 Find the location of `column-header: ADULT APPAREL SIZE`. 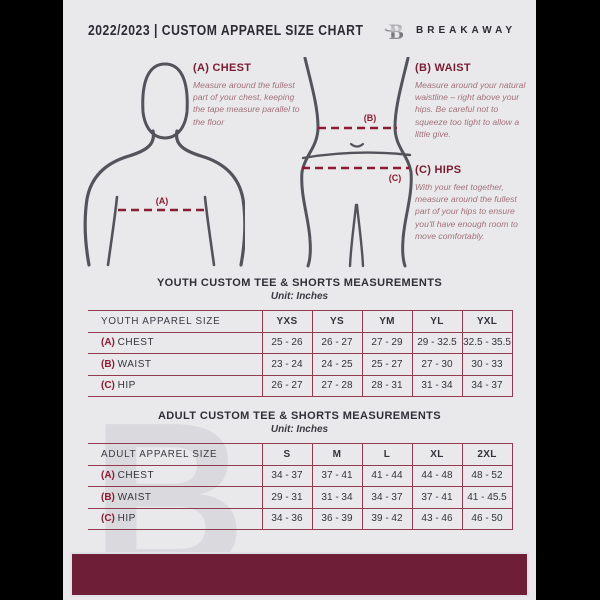

column-header: ADULT APPAREL SIZE is located at coordinates (175, 454).